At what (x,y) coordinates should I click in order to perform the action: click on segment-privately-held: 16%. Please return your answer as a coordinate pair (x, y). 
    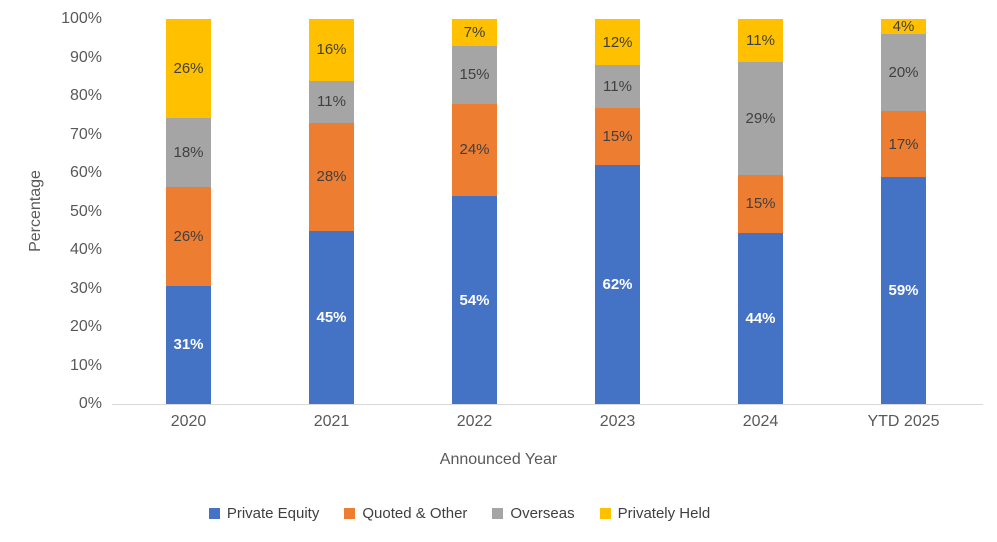
    Looking at the image, I should click on (331, 50).